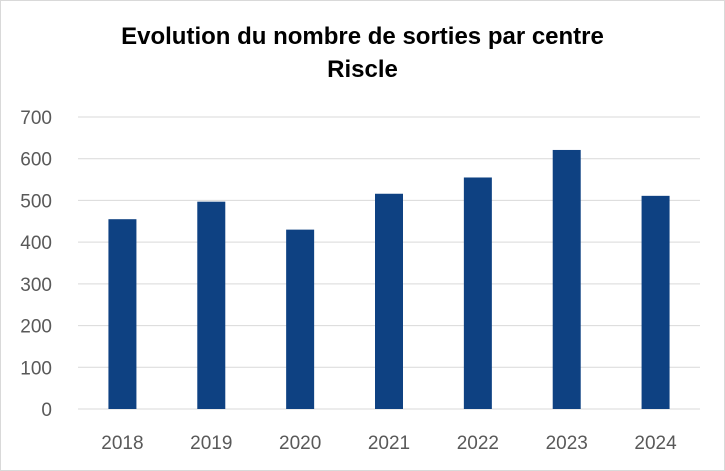 The height and width of the screenshot is (471, 725). I want to click on x-axis-ticks: 2018 2019 2020 2021 2022 2023 2024, so click(389, 443).